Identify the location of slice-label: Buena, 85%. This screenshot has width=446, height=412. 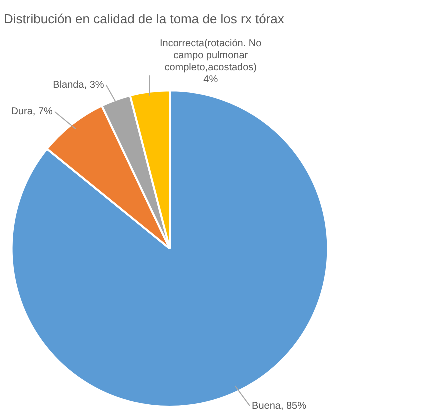
(279, 406).